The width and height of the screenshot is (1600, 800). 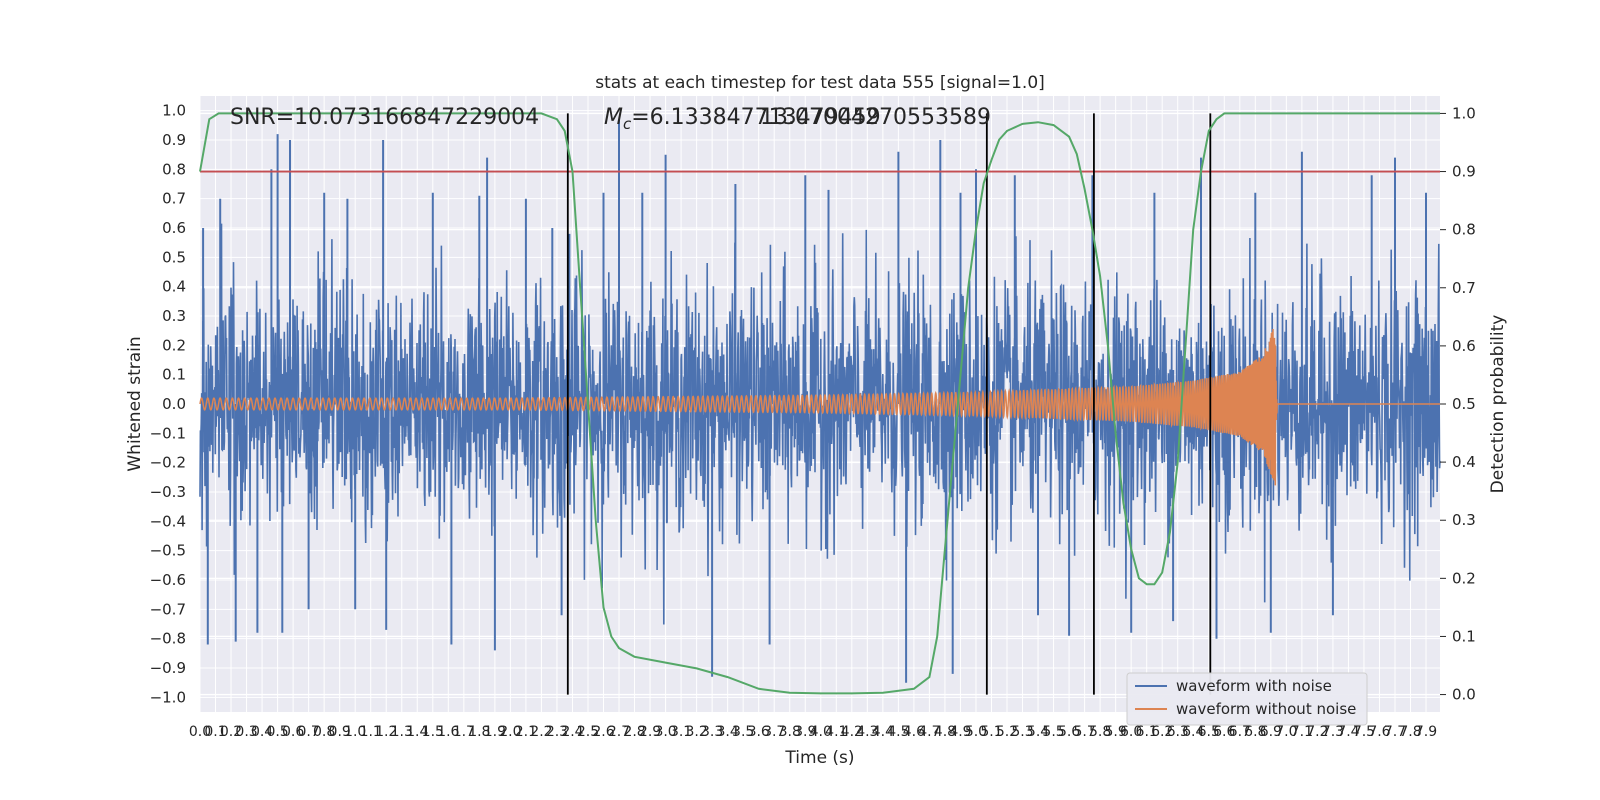 I want to click on x-tick-label: 1.8, so click(x=479, y=732).